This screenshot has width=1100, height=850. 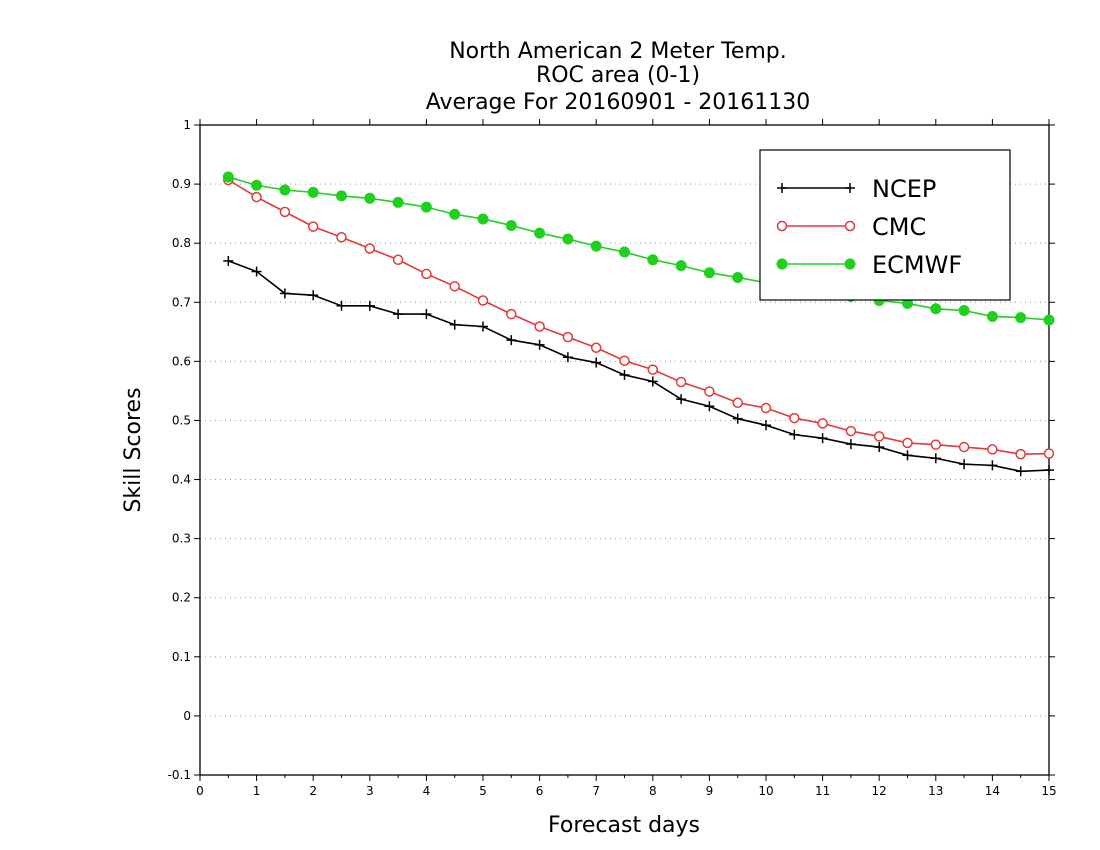 What do you see at coordinates (370, 791) in the screenshot?
I see `x-tick-label-3: 3` at bounding box center [370, 791].